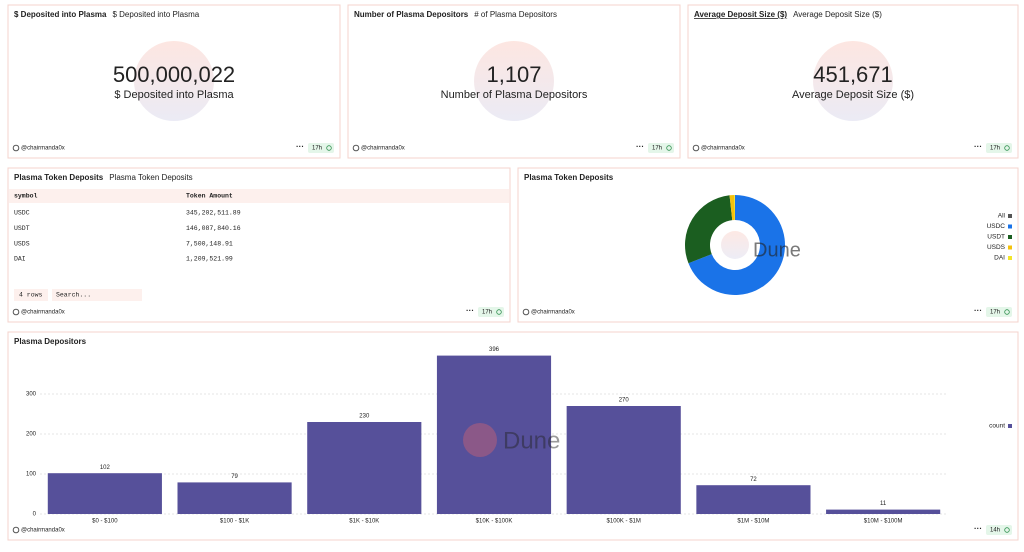 The image size is (1024, 552). What do you see at coordinates (209, 243) in the screenshot?
I see `table-cell: 7,500,148.91` at bounding box center [209, 243].